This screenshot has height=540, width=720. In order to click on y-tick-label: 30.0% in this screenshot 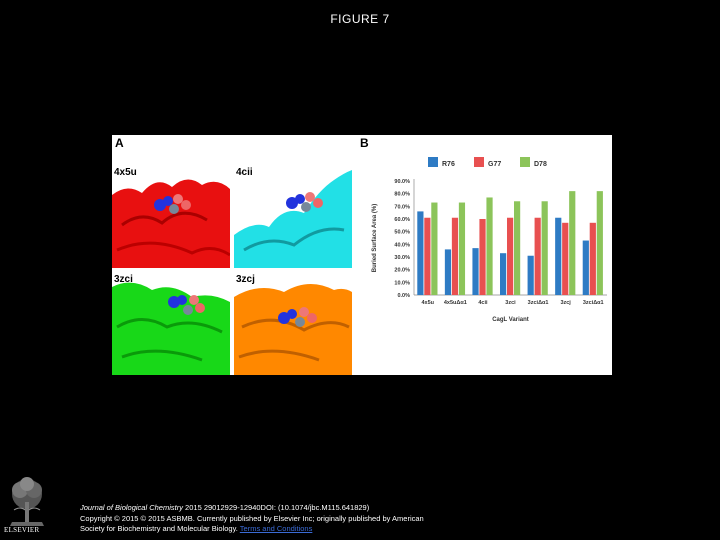, I will do `click(402, 258)`.